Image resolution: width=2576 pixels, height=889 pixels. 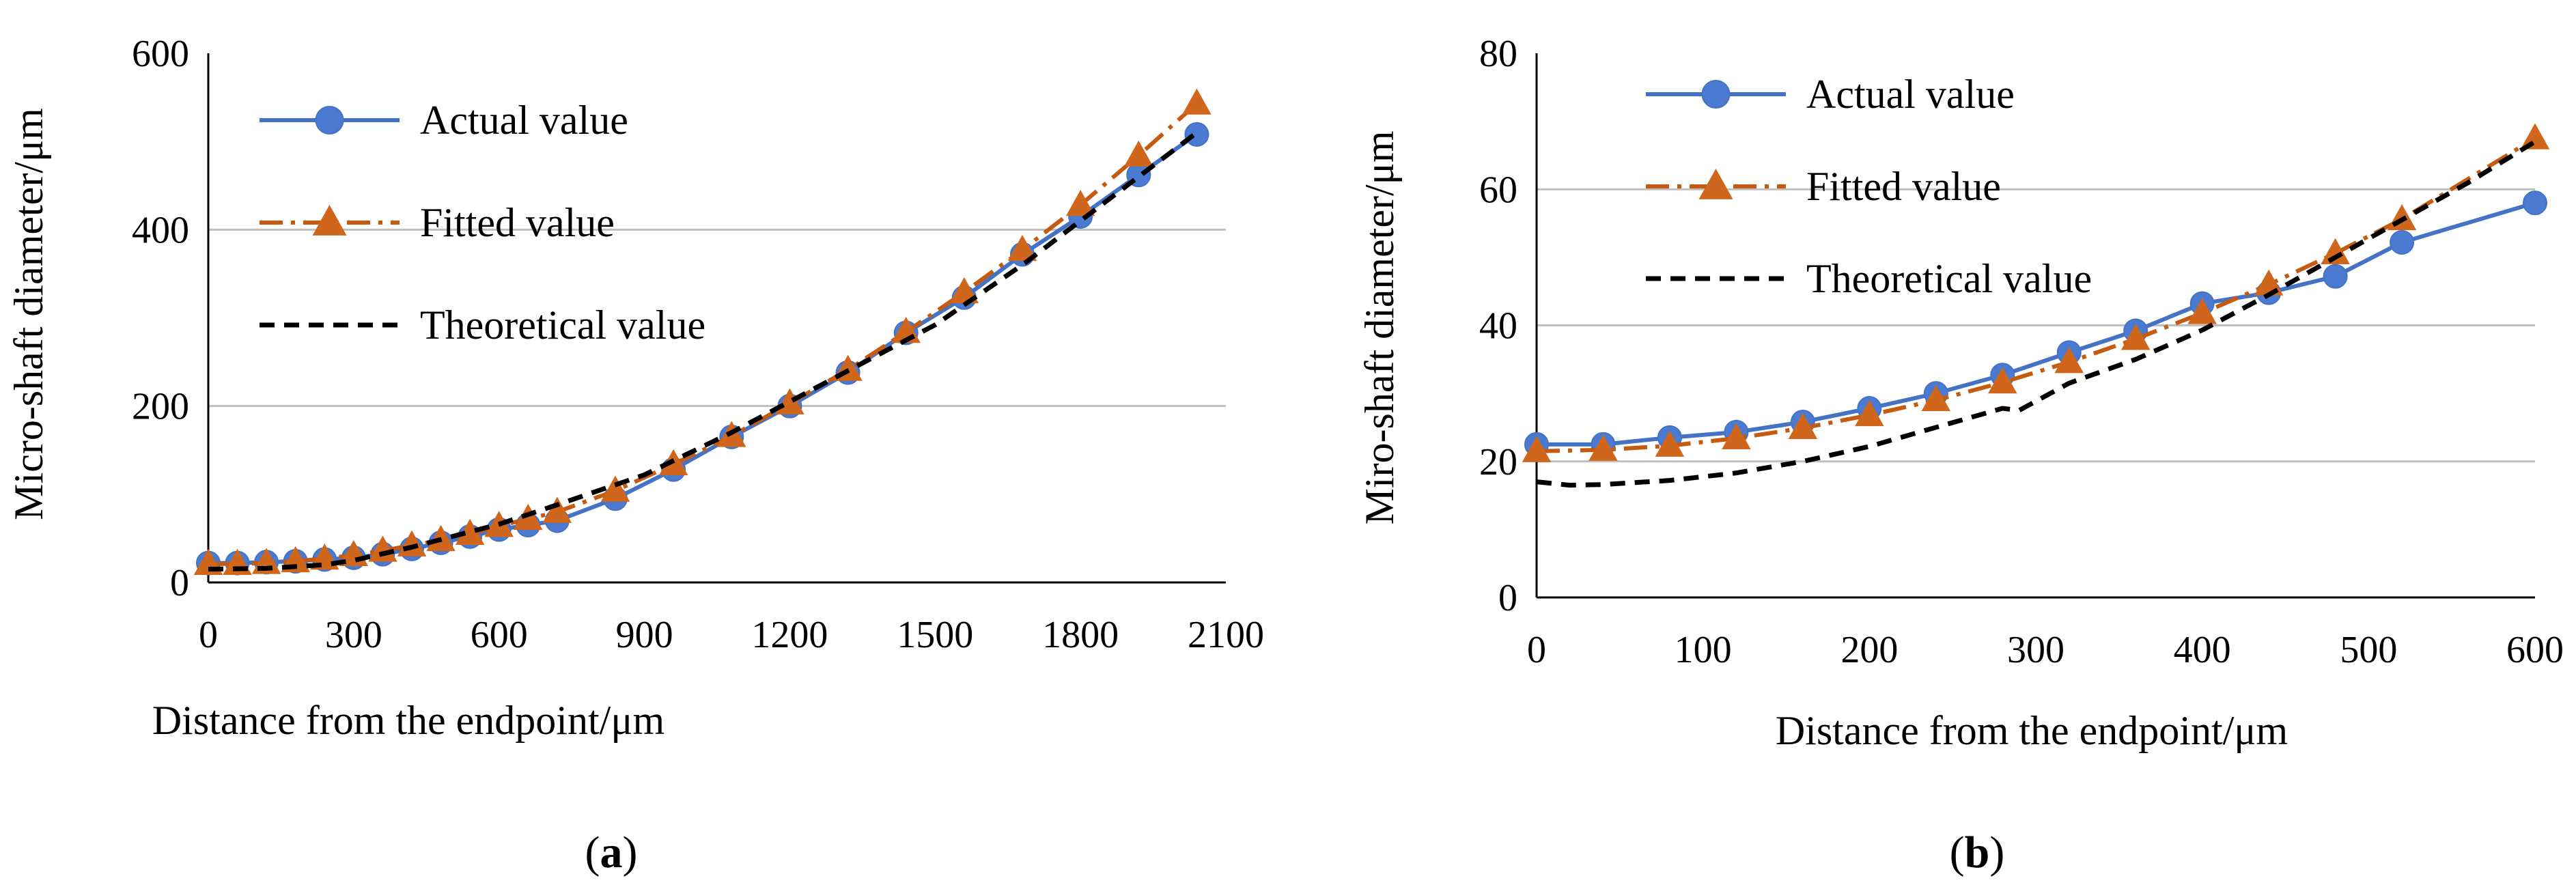 What do you see at coordinates (2202, 650) in the screenshot?
I see `x-tick-label: 400` at bounding box center [2202, 650].